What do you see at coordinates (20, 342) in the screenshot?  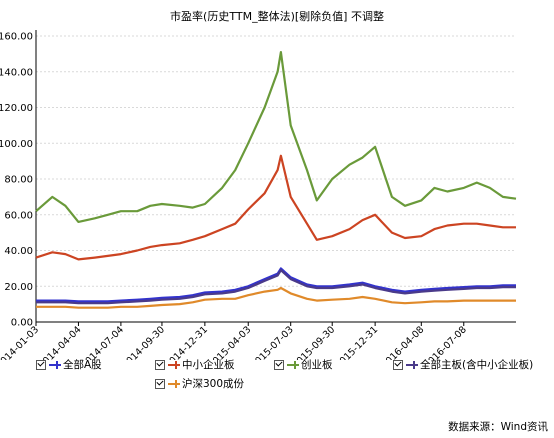 I see `x-tick-label: 2014-01-03` at bounding box center [20, 342].